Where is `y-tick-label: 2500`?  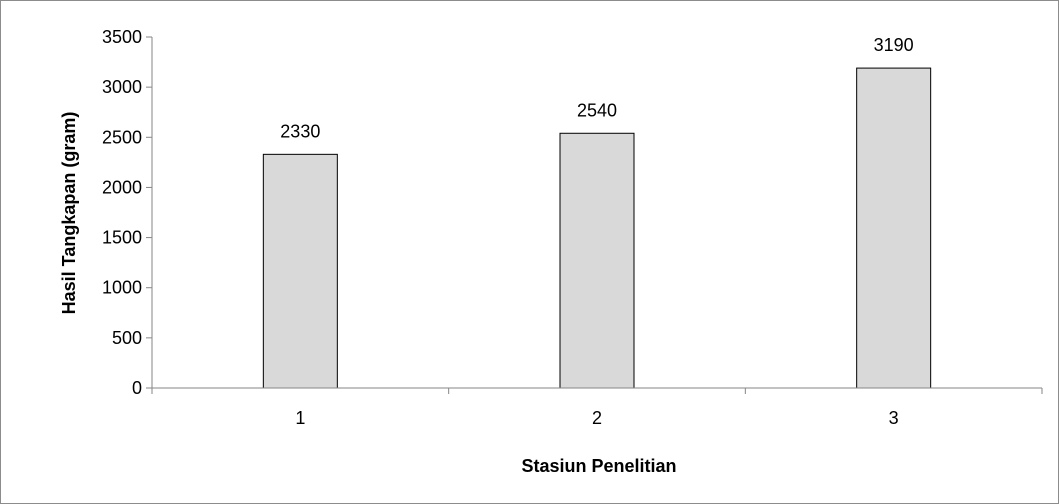
y-tick-label: 2500 is located at coordinates (122, 137).